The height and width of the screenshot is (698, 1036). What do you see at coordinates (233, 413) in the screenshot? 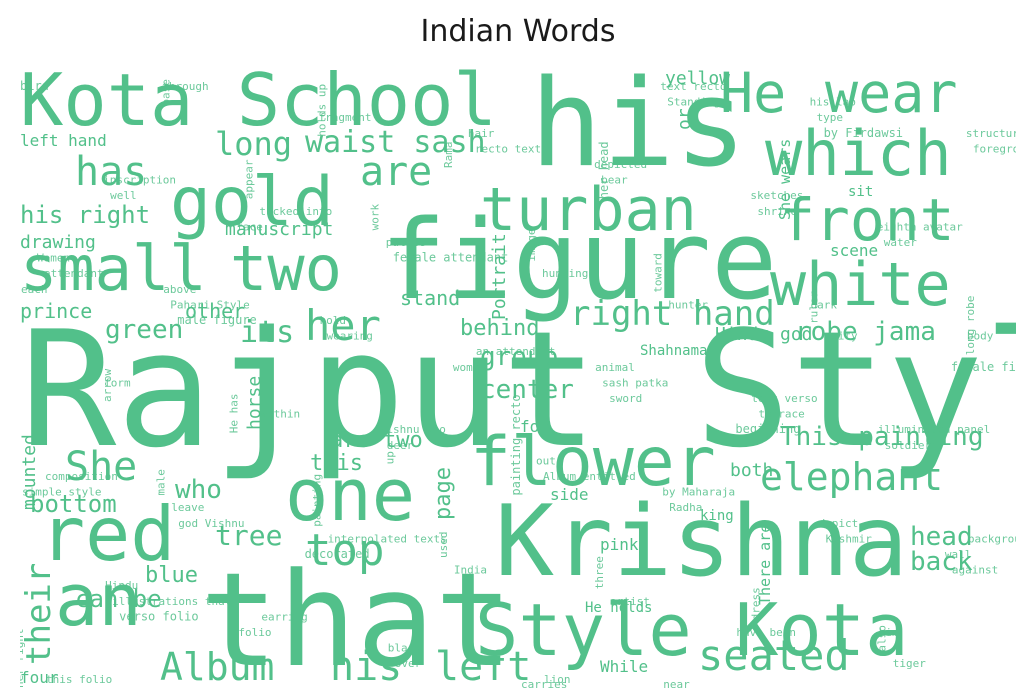
I see `word: He has` at bounding box center [233, 413].